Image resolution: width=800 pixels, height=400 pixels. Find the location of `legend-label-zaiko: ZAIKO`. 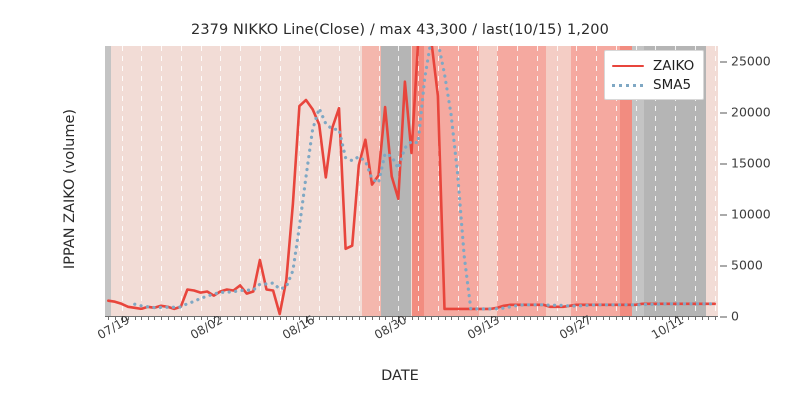

legend-label-zaiko: ZAIKO is located at coordinates (674, 65).